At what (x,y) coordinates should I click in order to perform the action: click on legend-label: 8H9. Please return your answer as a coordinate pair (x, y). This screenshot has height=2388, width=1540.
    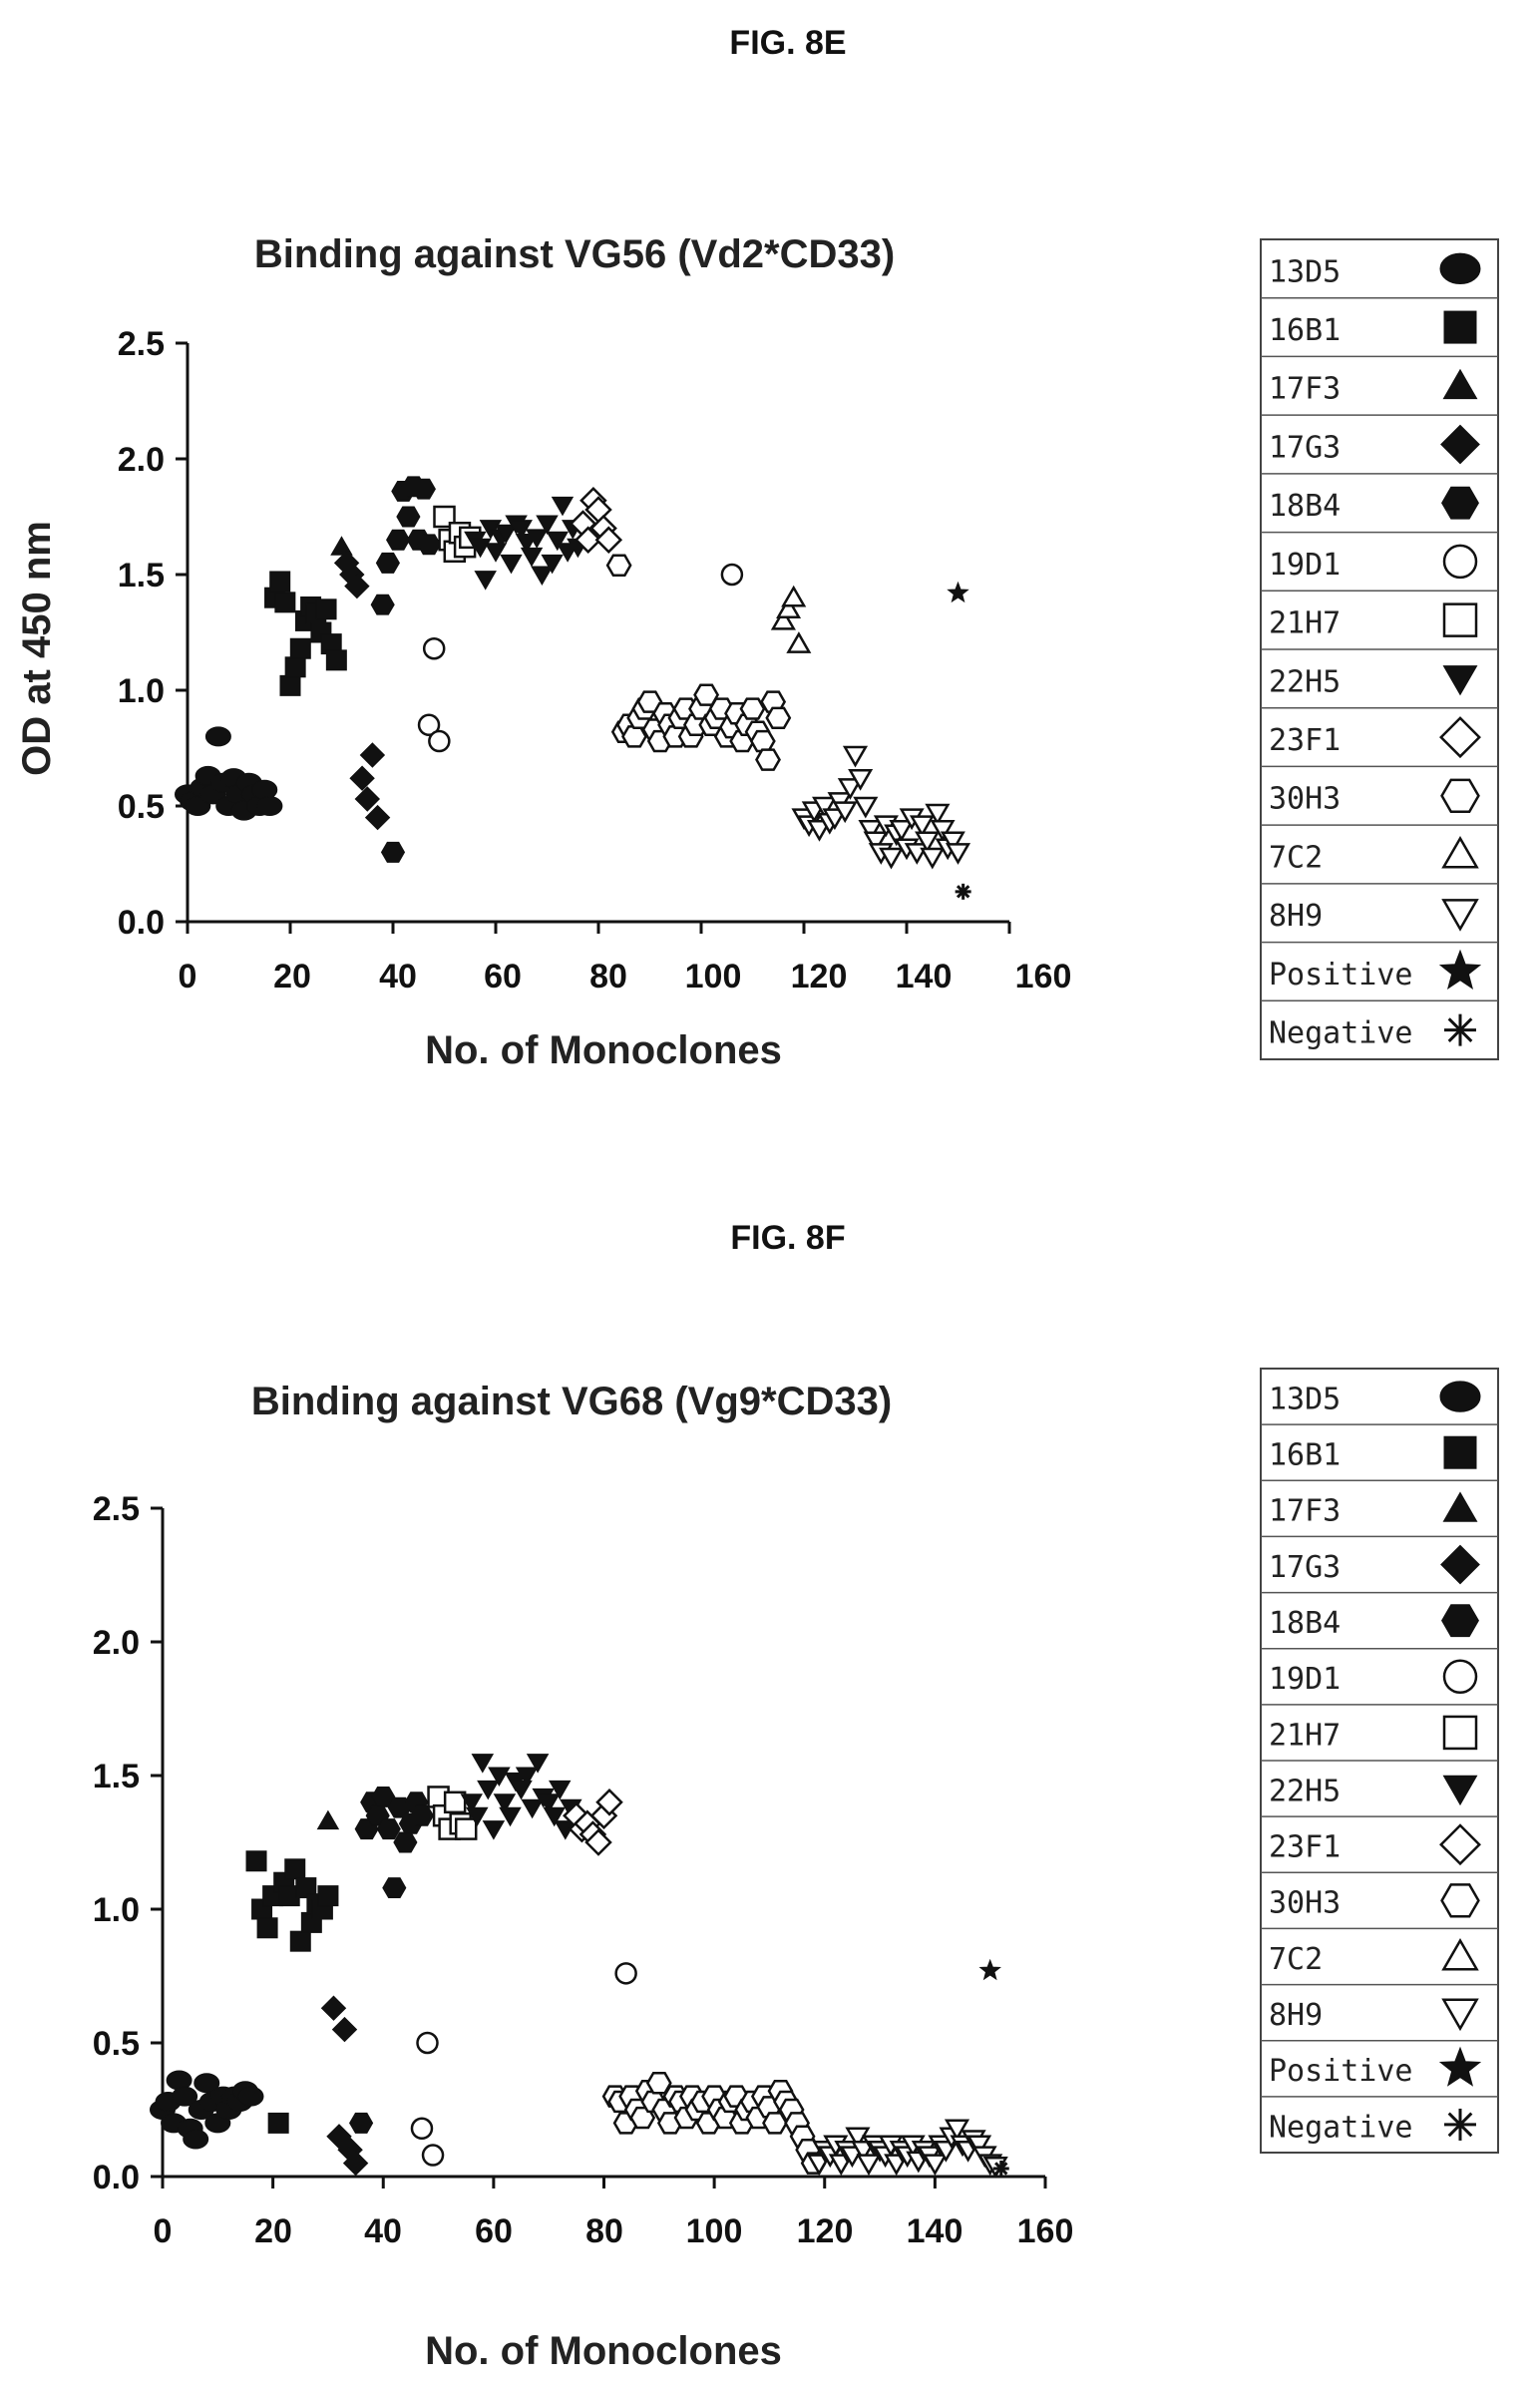
    Looking at the image, I should click on (1296, 916).